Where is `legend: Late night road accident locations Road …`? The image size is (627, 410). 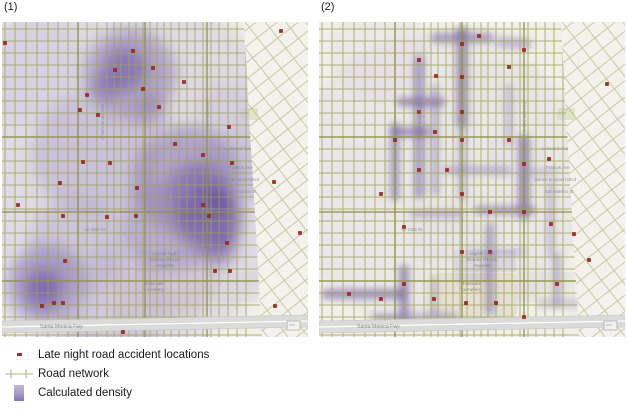
legend: Late night road accident locations Road … is located at coordinates (160, 374).